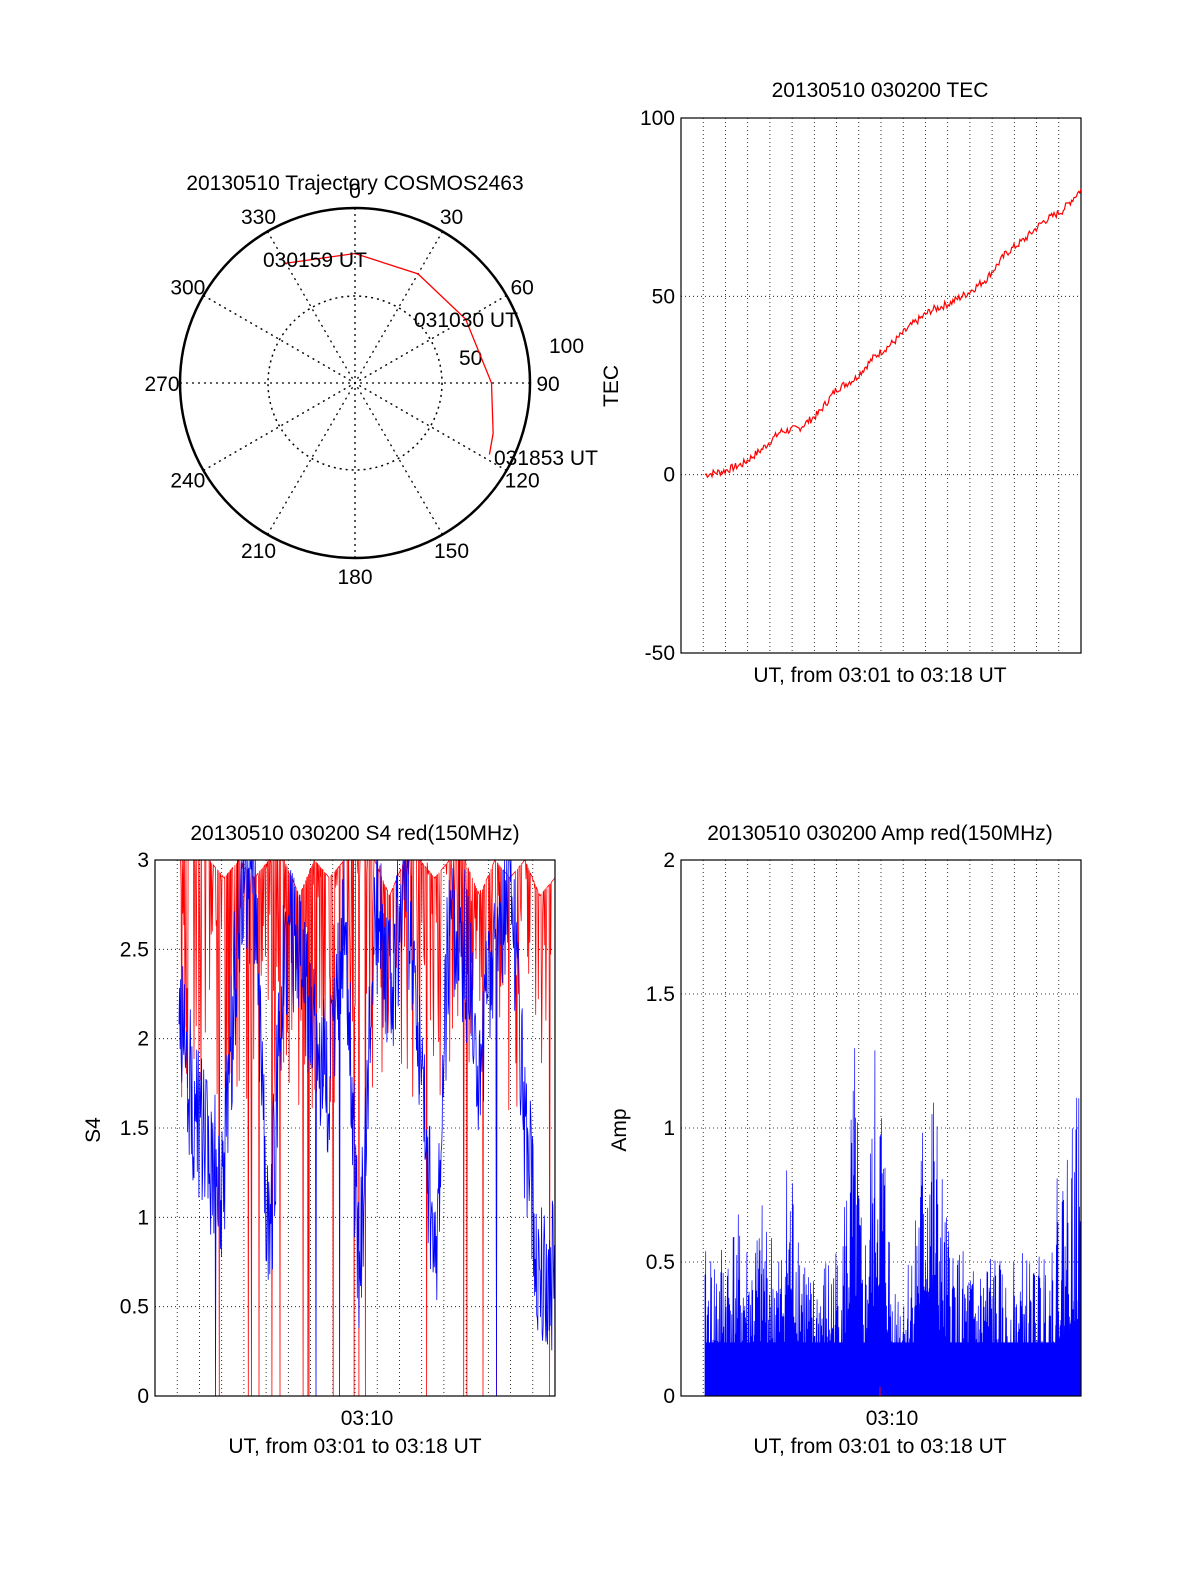 The image size is (1200, 1575). I want to click on trajectory-end-time: 031853 UT, so click(546, 458).